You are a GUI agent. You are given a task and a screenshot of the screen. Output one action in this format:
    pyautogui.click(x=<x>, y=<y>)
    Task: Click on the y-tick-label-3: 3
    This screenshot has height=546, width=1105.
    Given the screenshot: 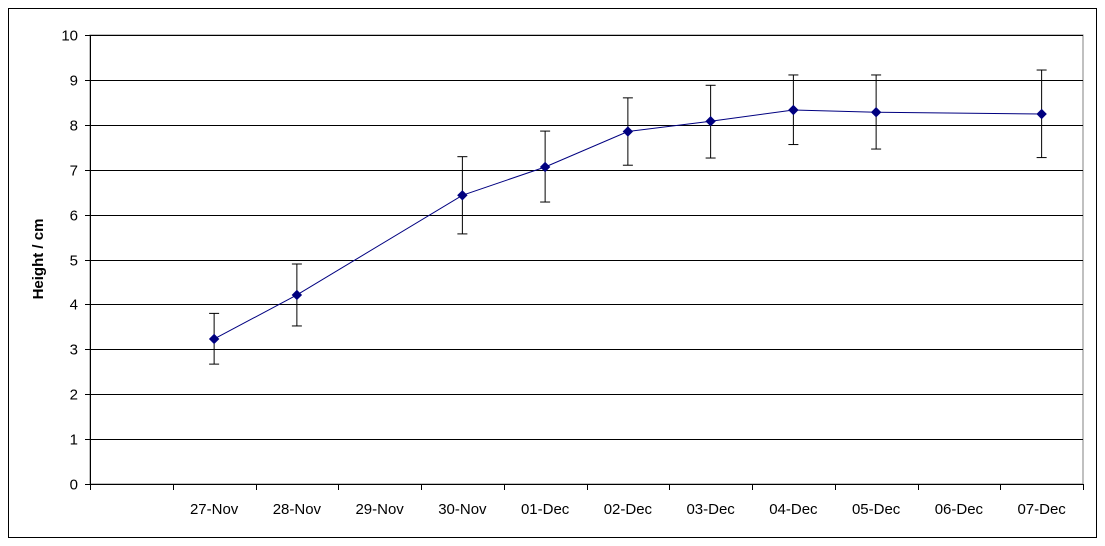 What is the action you would take?
    pyautogui.click(x=74, y=350)
    